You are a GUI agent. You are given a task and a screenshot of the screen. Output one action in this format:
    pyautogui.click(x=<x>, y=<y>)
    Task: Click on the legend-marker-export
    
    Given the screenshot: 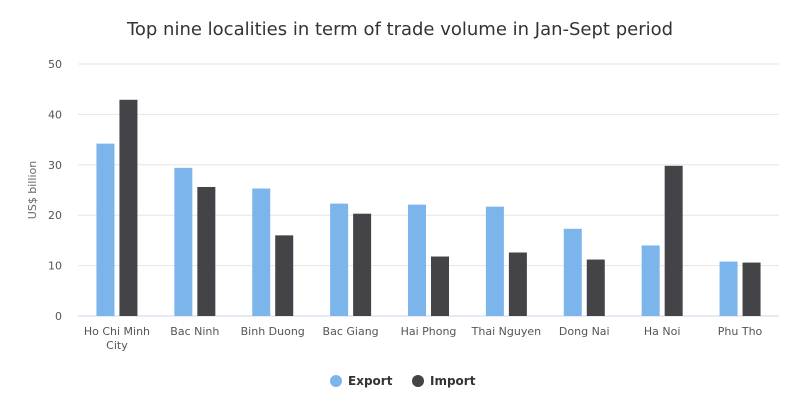 What is the action you would take?
    pyautogui.click(x=336, y=381)
    